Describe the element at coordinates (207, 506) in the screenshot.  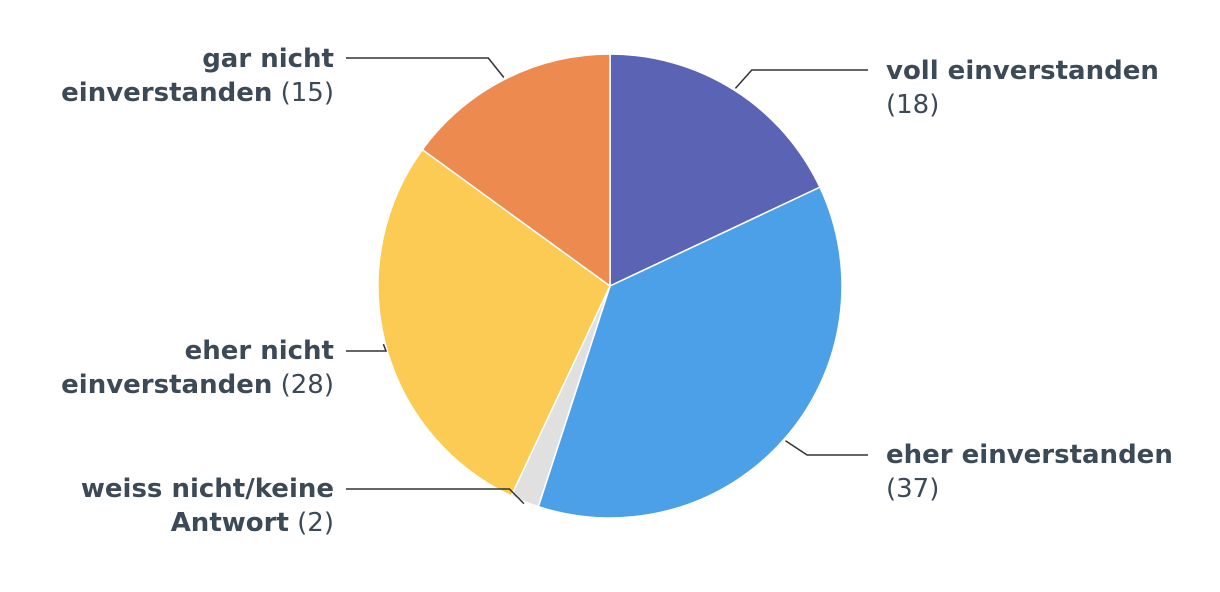
I see `label-weiss-nicht-keine-antwort: weiss nicht/keine Antwort (2)` at that location.